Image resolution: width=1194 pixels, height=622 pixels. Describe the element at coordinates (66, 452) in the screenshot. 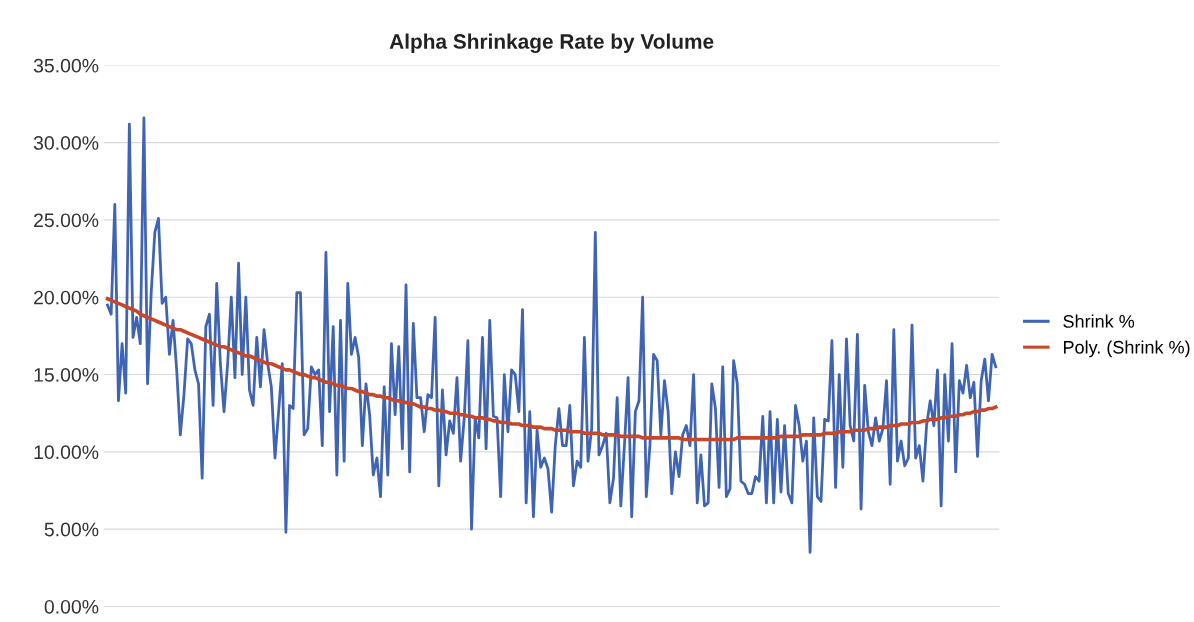

I see `y-tick-label: 10.00%` at that location.